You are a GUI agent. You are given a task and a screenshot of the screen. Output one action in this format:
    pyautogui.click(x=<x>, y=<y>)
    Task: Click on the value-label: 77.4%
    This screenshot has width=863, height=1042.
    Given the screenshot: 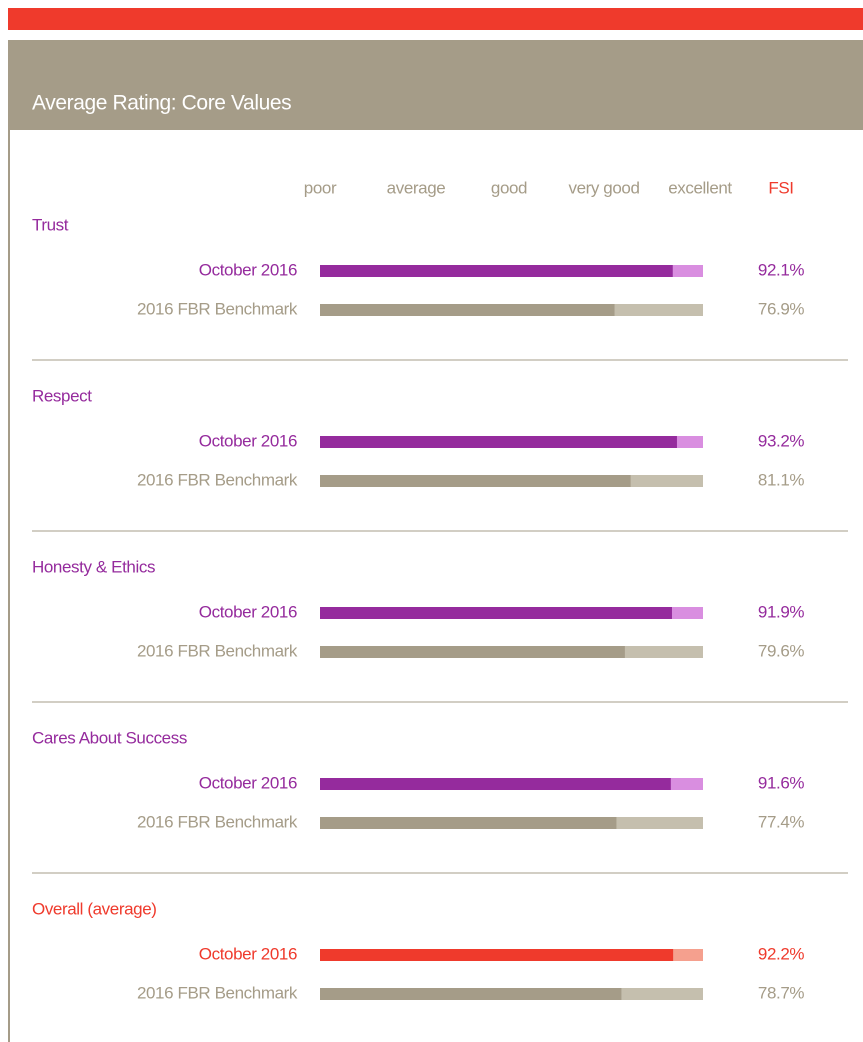 What is the action you would take?
    pyautogui.click(x=781, y=821)
    